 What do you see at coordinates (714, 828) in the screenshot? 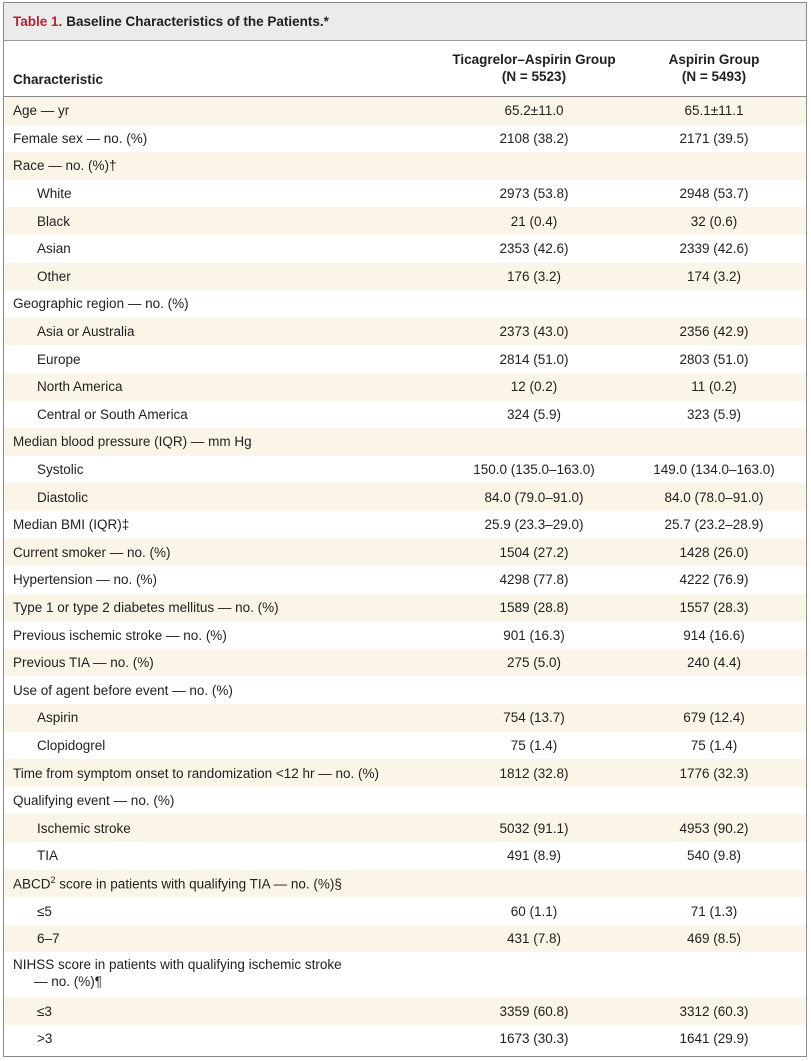
I see `aspirin-value: 4953 (90.2)` at bounding box center [714, 828].